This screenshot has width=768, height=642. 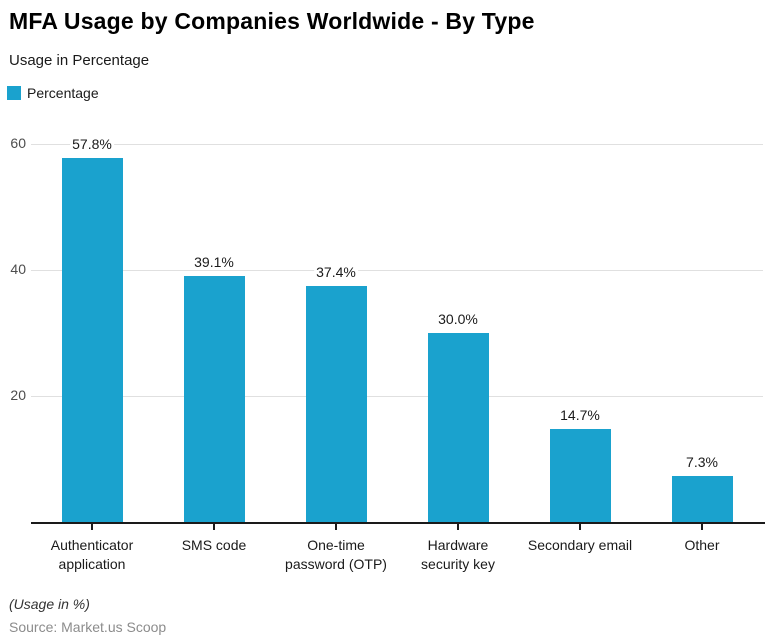 What do you see at coordinates (580, 545) in the screenshot?
I see `x-axis-category-label: Secondary email` at bounding box center [580, 545].